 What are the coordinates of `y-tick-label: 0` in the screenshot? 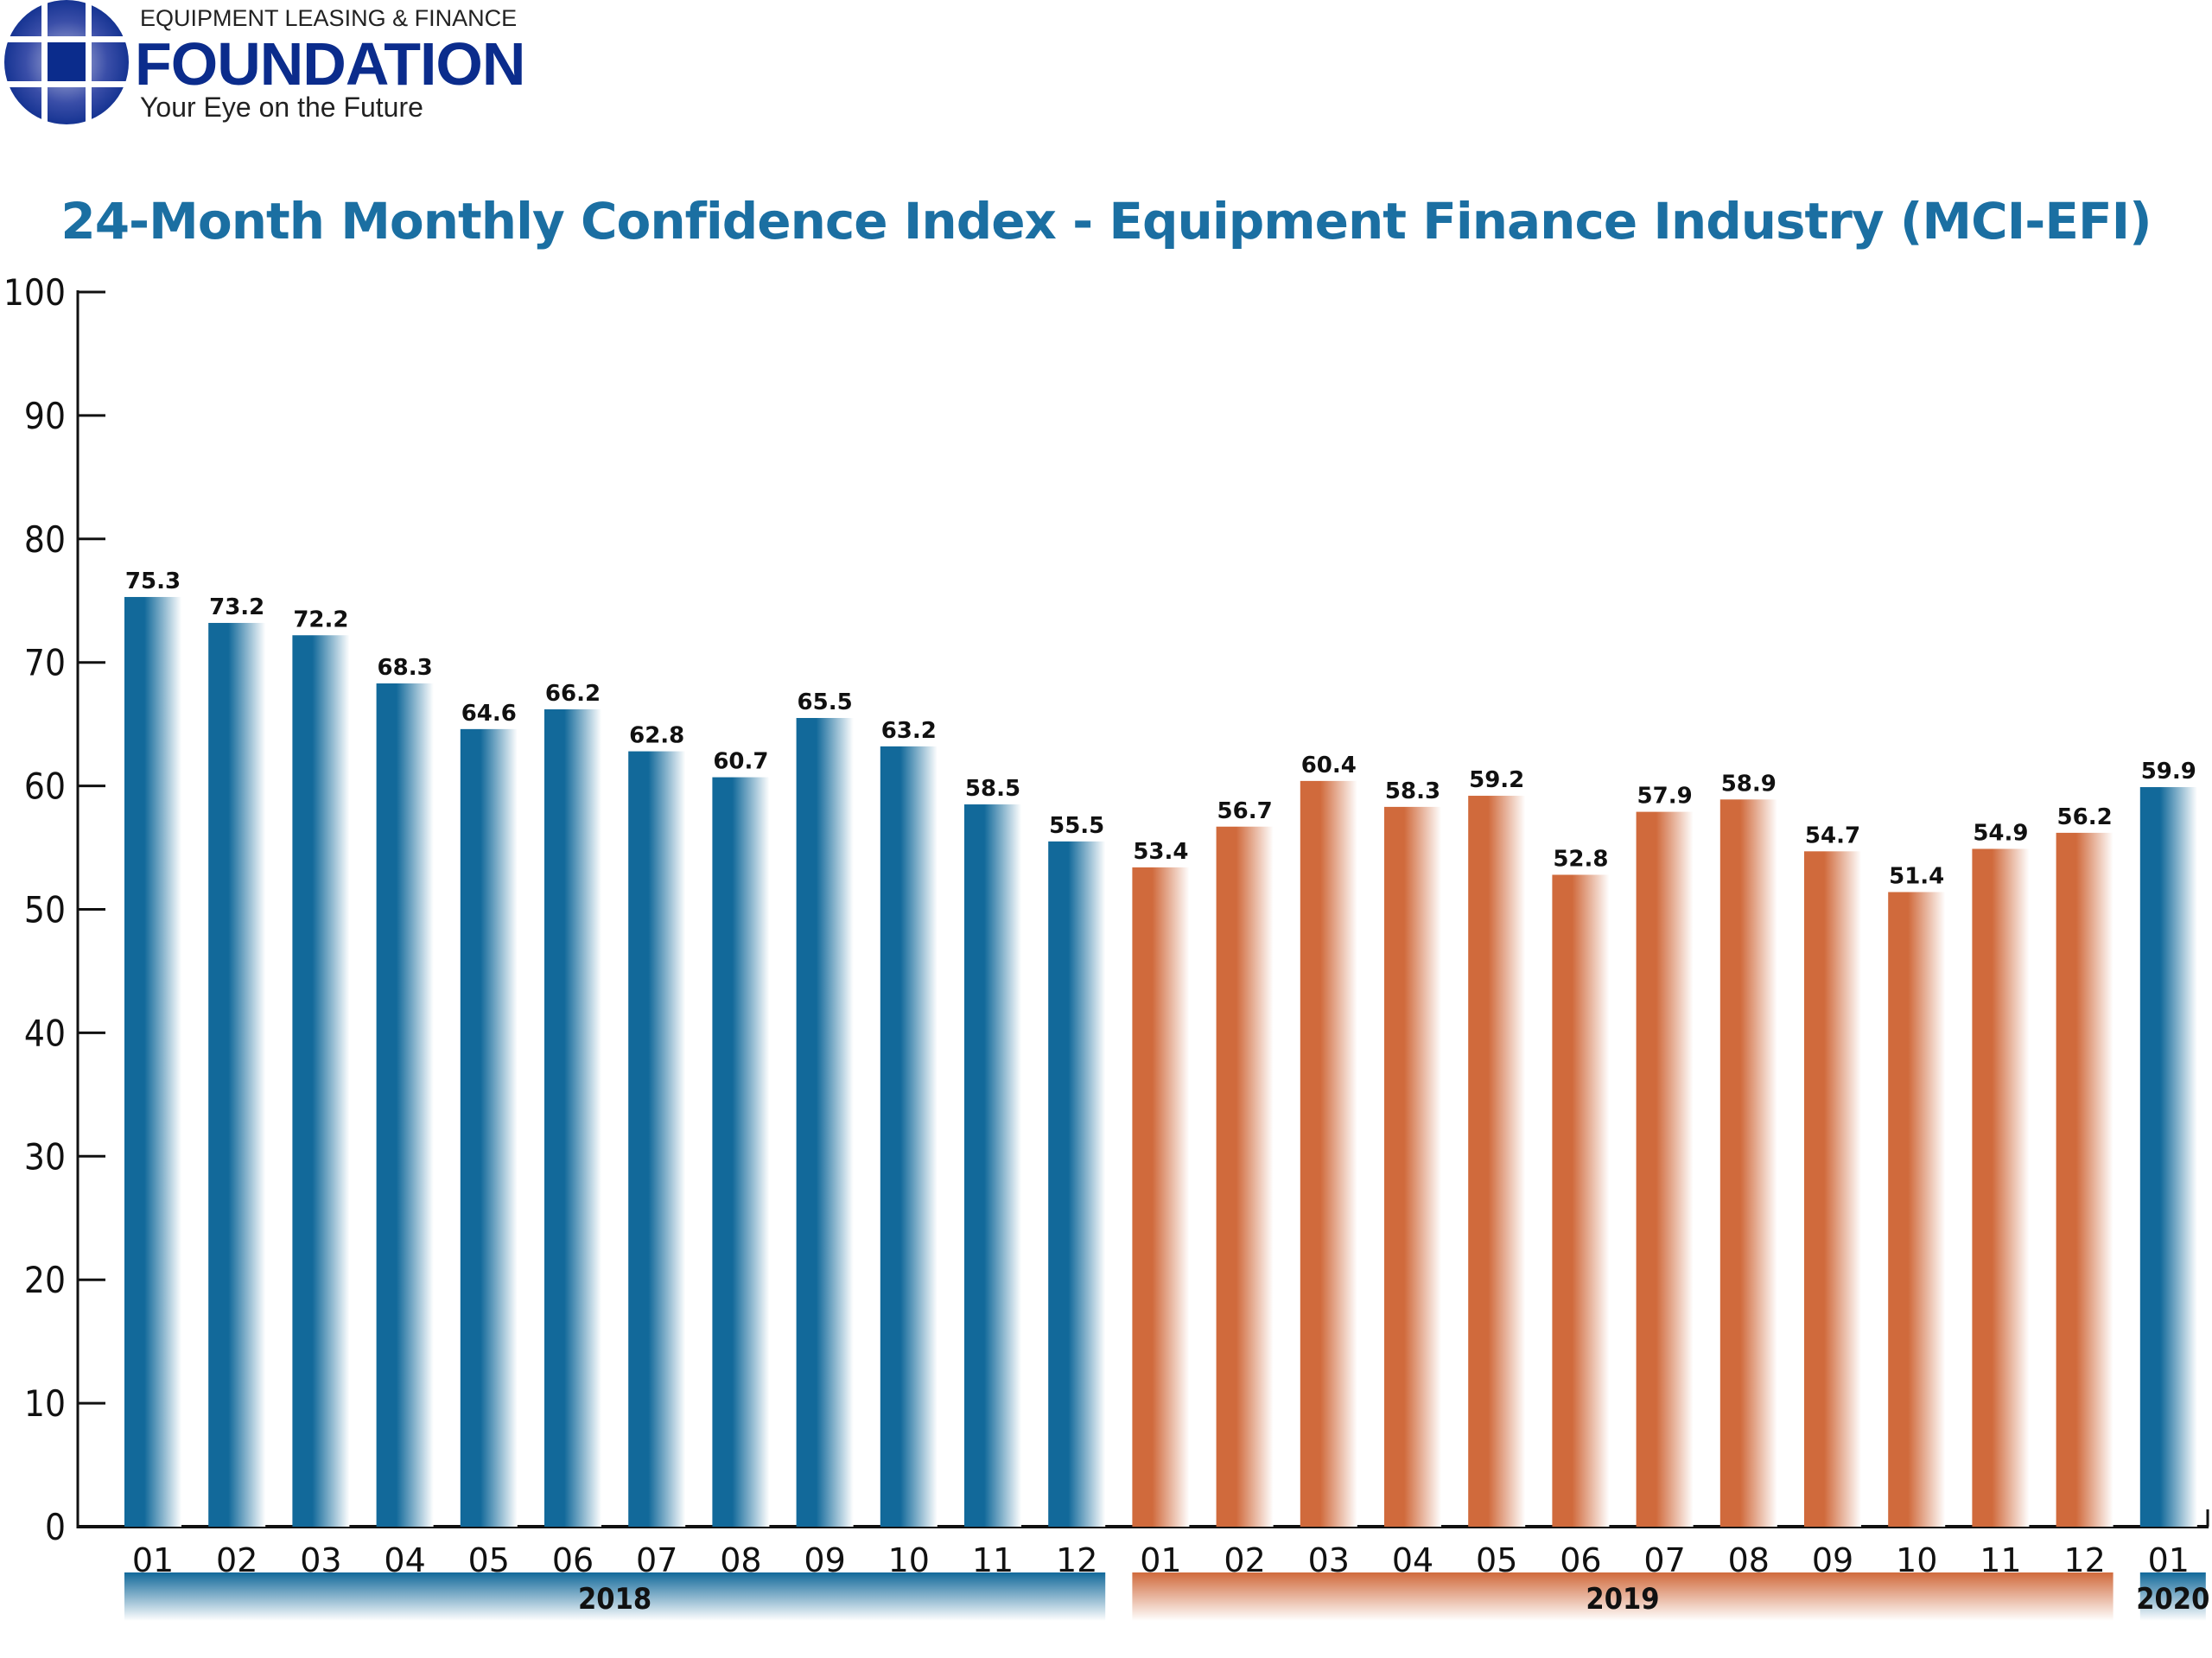 It's located at (55, 1527).